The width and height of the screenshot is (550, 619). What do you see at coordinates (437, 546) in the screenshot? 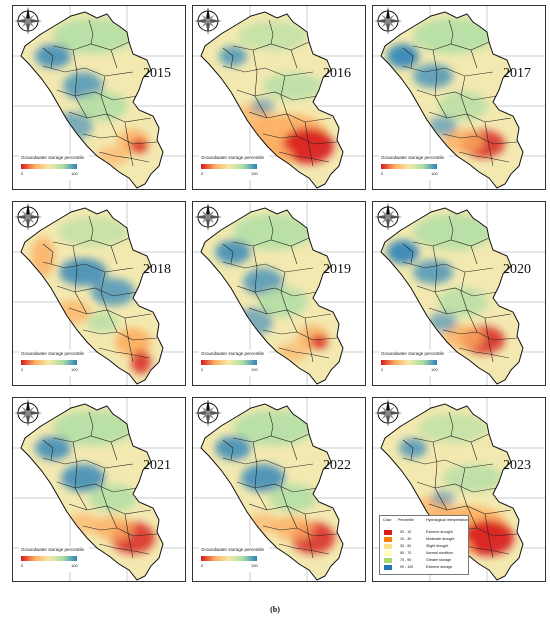
I see `category-label: Slight drought` at bounding box center [437, 546].